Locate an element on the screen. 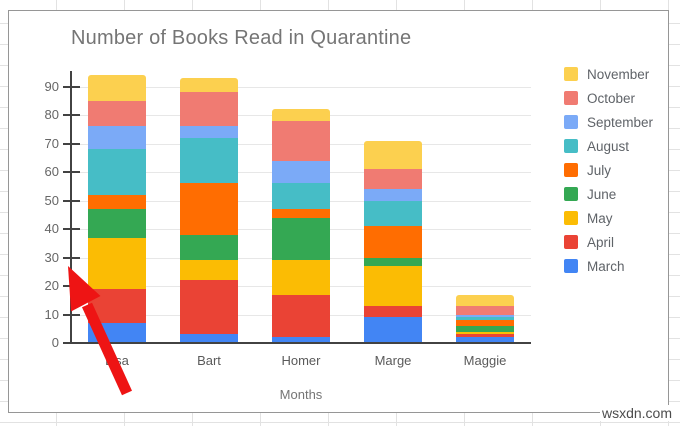  legend-label-june: June is located at coordinates (602, 194).